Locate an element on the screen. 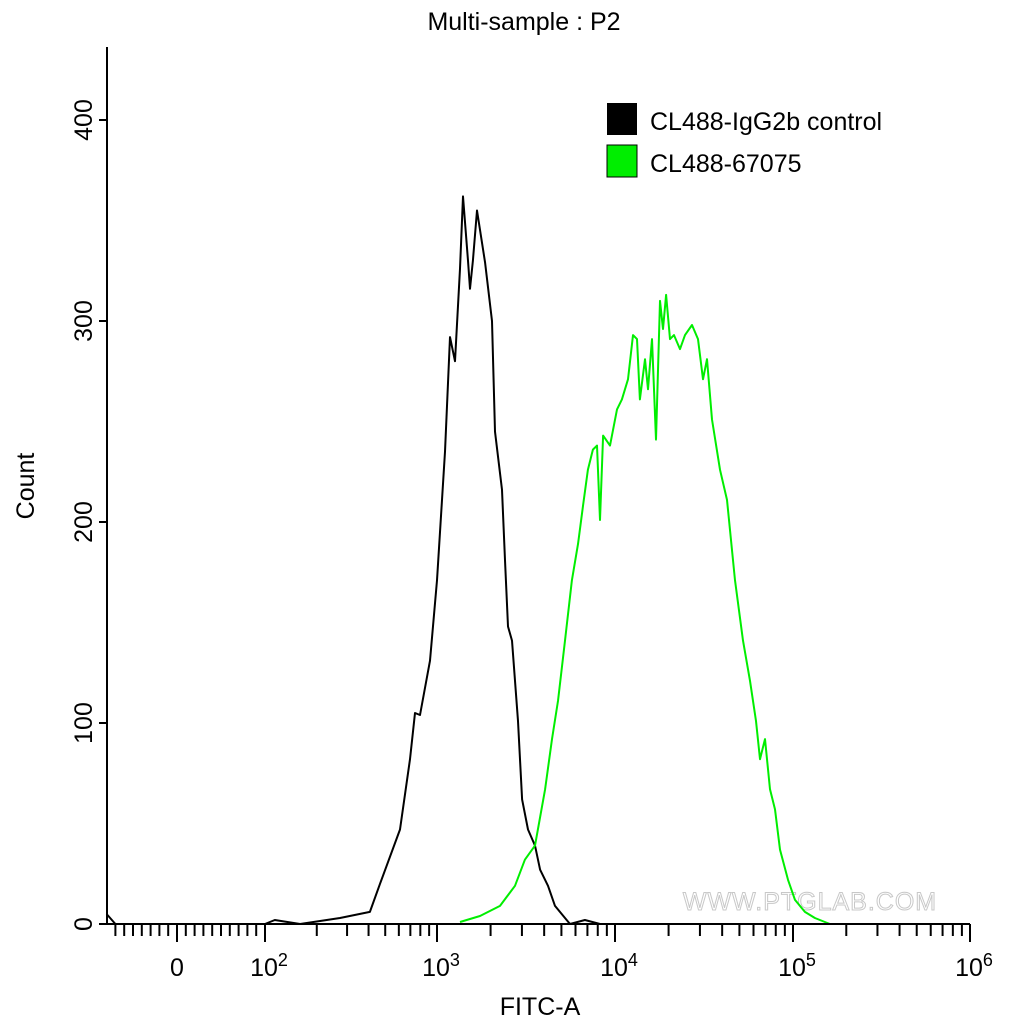 The image size is (1011, 1029). legend-label-control: CL488-IgG2b control is located at coordinates (766, 122).